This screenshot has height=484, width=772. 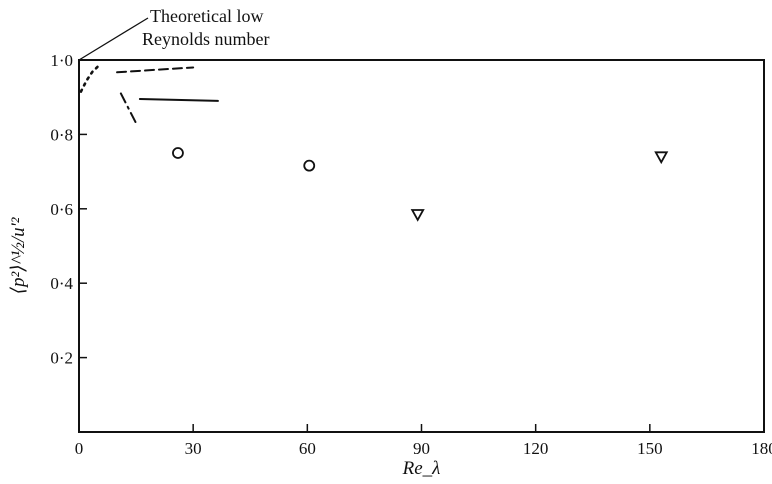 I want to click on x-tick-label-30: 30, so click(x=193, y=448).